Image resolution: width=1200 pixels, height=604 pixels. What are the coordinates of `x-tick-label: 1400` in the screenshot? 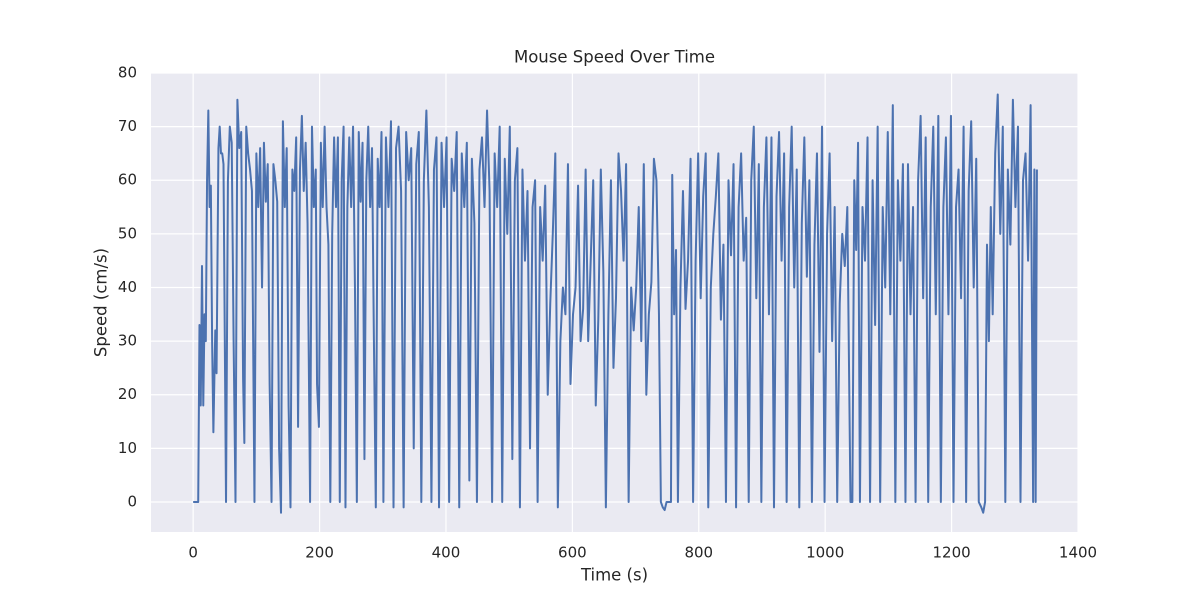 It's located at (1078, 553).